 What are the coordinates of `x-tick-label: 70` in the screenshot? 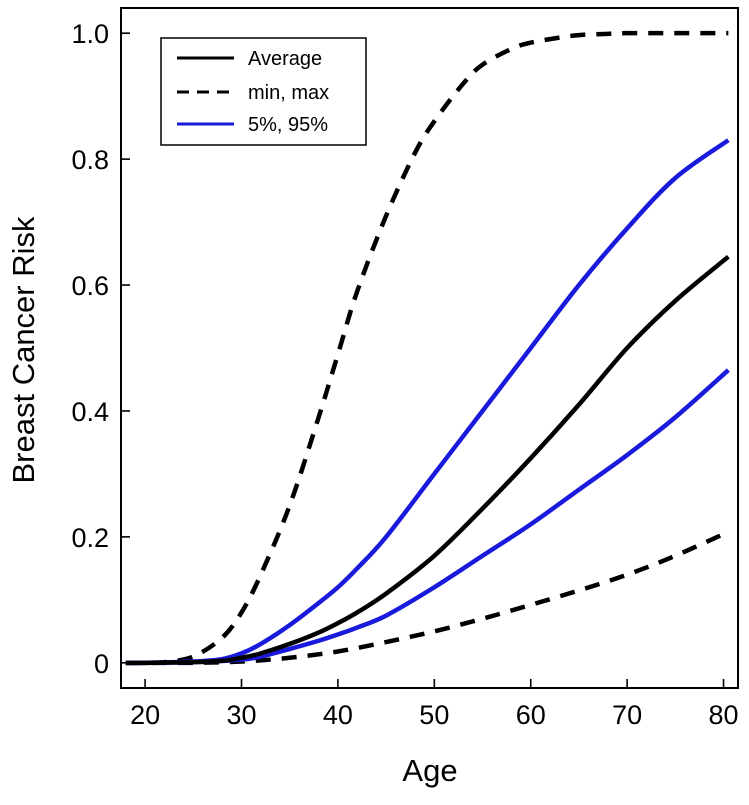 It's located at (627, 715).